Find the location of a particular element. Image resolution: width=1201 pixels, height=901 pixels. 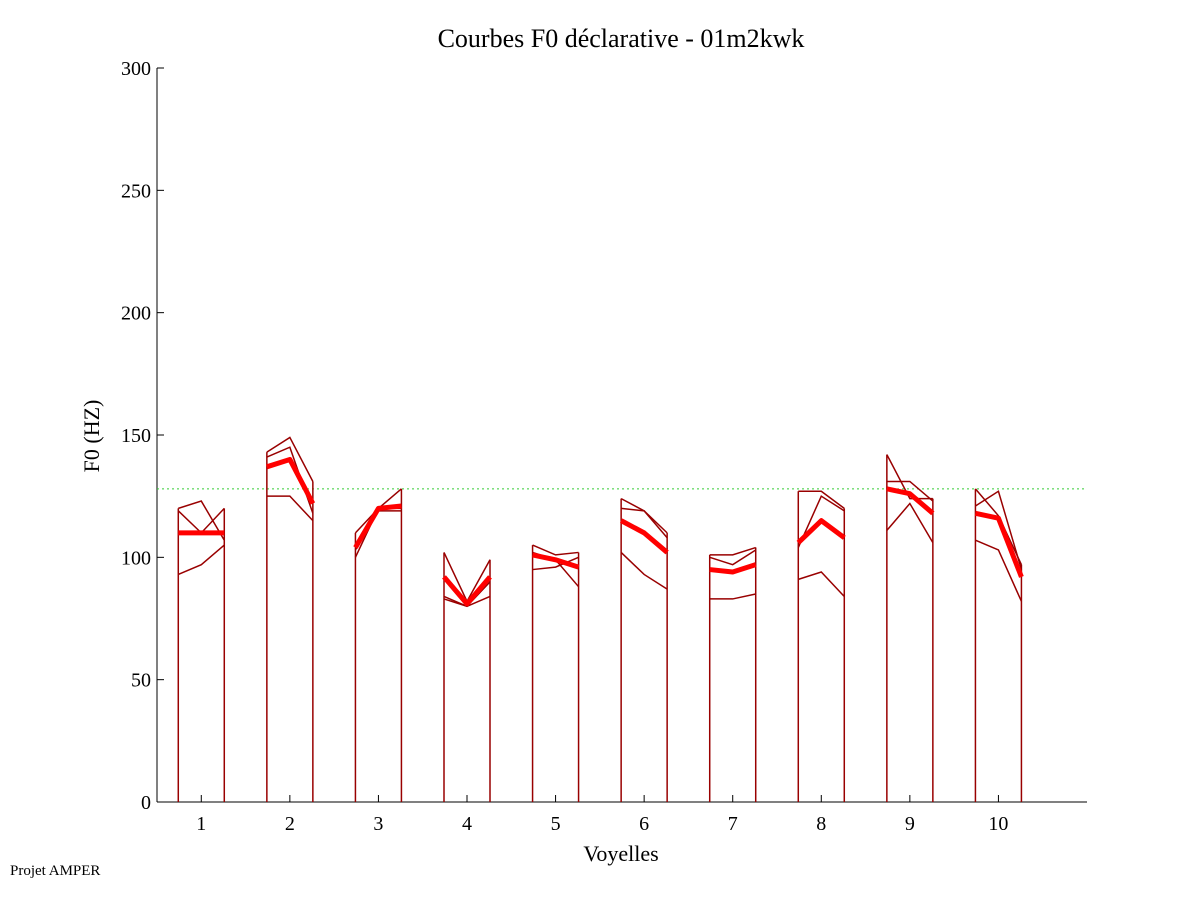

chart-title: Courbes F0 déclarative - 01m2kwk is located at coordinates (621, 38).